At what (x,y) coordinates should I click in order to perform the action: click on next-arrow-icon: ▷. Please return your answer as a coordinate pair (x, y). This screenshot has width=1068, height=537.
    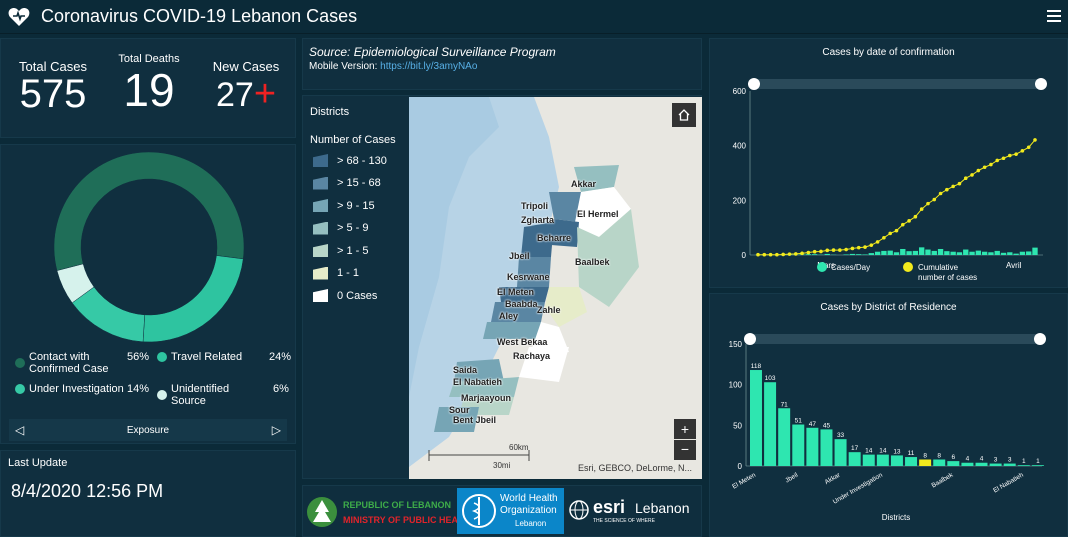
    Looking at the image, I should click on (276, 430).